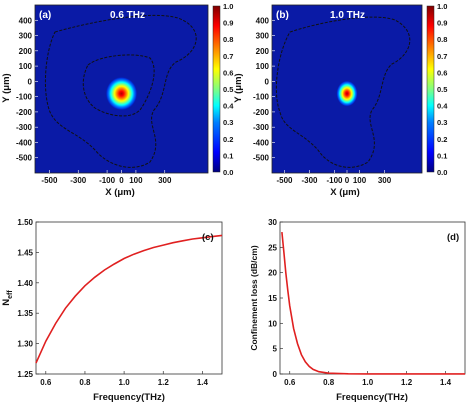  I want to click on panel-b-colorbar-tick-label: 0.4, so click(442, 106).